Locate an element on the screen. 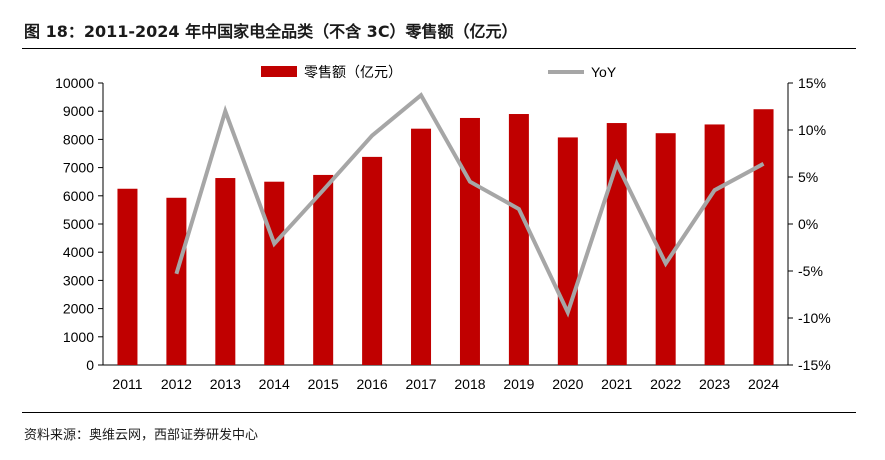 The height and width of the screenshot is (460, 885). bar-2012 is located at coordinates (176, 281).